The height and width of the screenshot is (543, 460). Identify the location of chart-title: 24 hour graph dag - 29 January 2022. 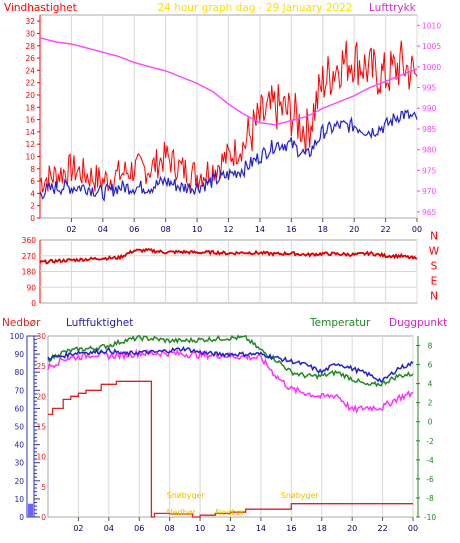
(255, 8).